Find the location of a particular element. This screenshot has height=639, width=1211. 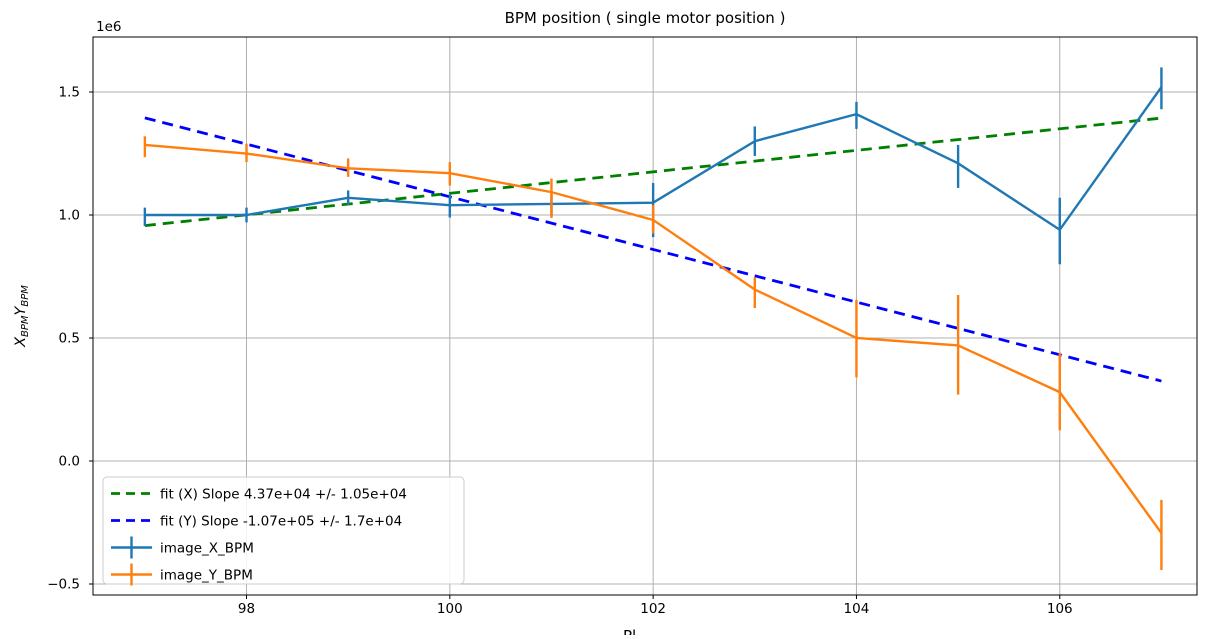

y-tick-label: 1.5 is located at coordinates (69, 93).